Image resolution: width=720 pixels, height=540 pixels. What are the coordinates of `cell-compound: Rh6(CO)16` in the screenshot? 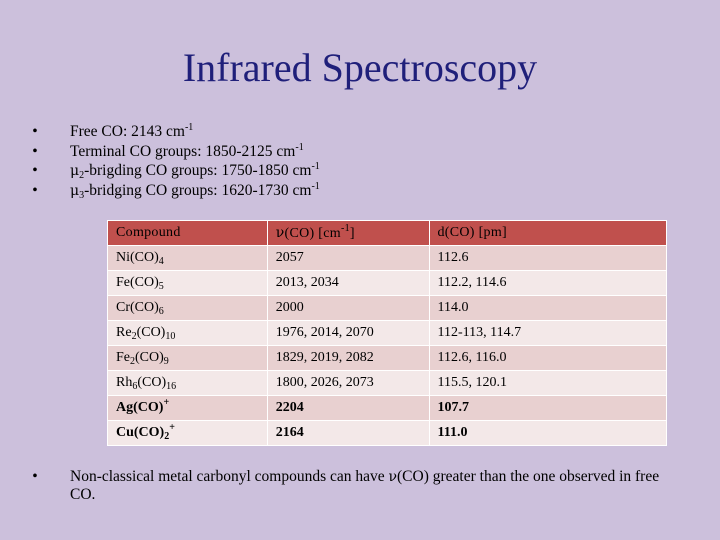 It's located at (187, 383).